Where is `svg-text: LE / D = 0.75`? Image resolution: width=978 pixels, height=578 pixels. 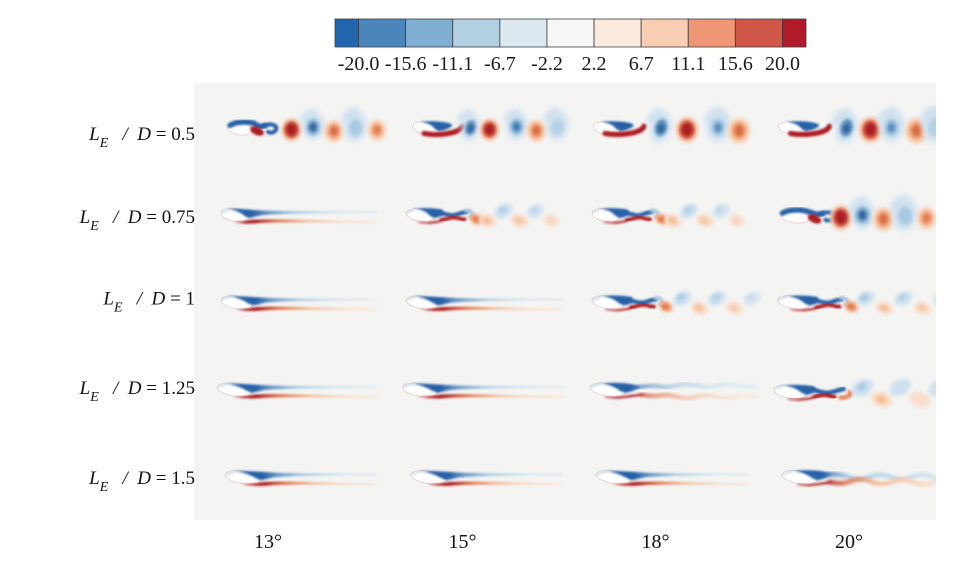
svg-text: LE / D = 0.75 is located at coordinates (137, 220).